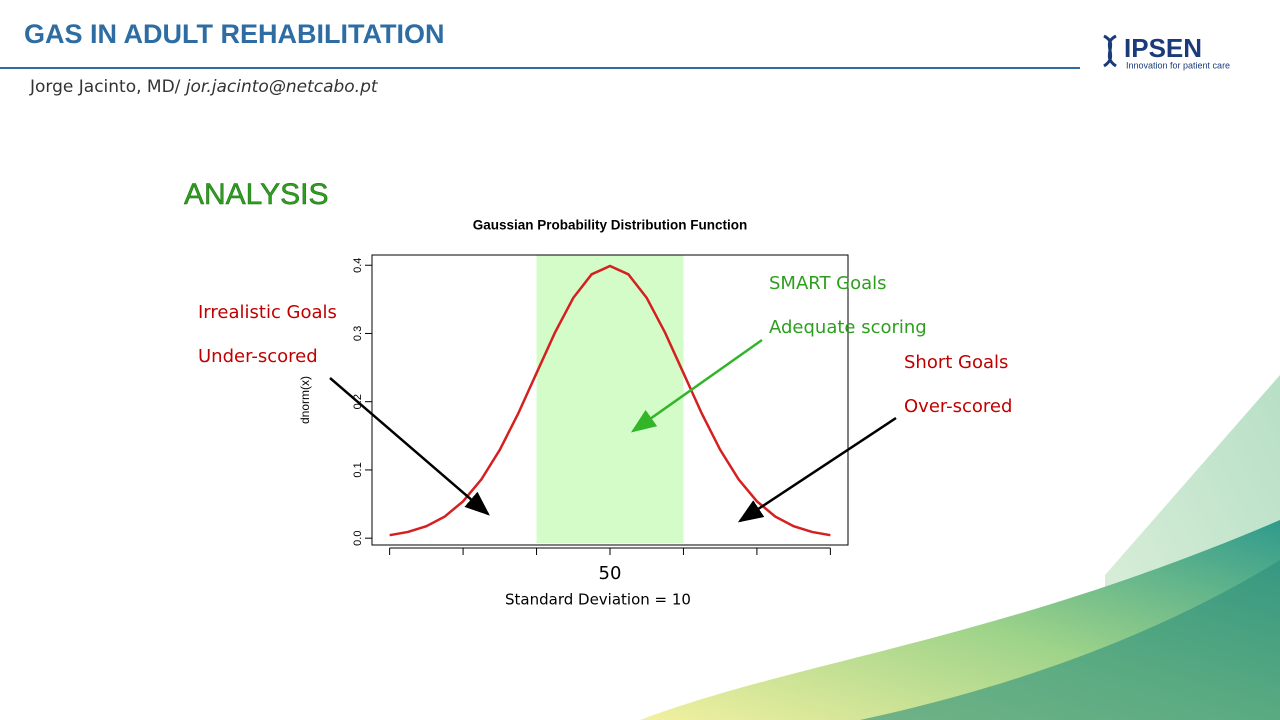 This screenshot has height=720, width=1280. Describe the element at coordinates (358, 469) in the screenshot. I see `y-tick-label: 0.1` at that location.